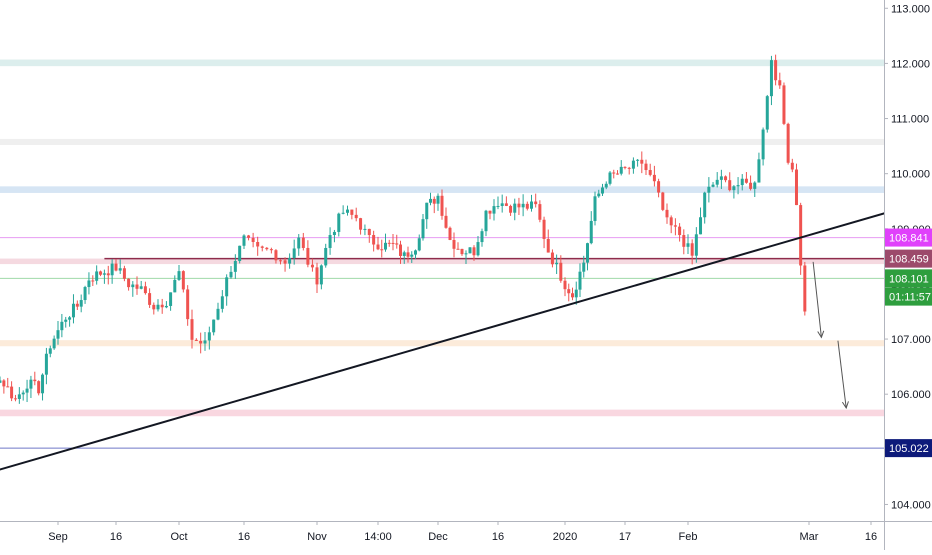  I want to click on price-label-box, so click(908, 278).